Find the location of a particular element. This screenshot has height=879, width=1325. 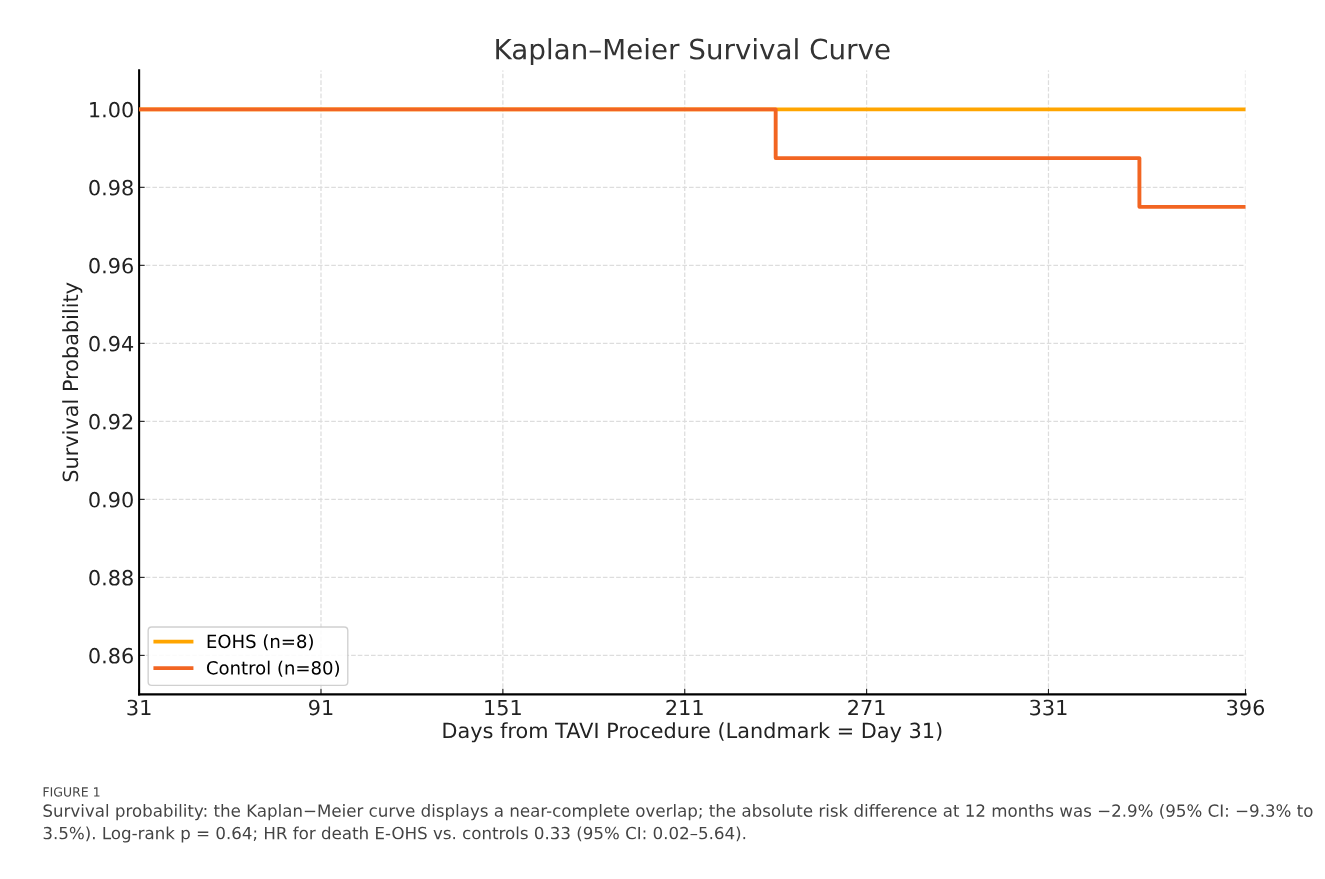

x-tick-label: 396 is located at coordinates (1246, 707).